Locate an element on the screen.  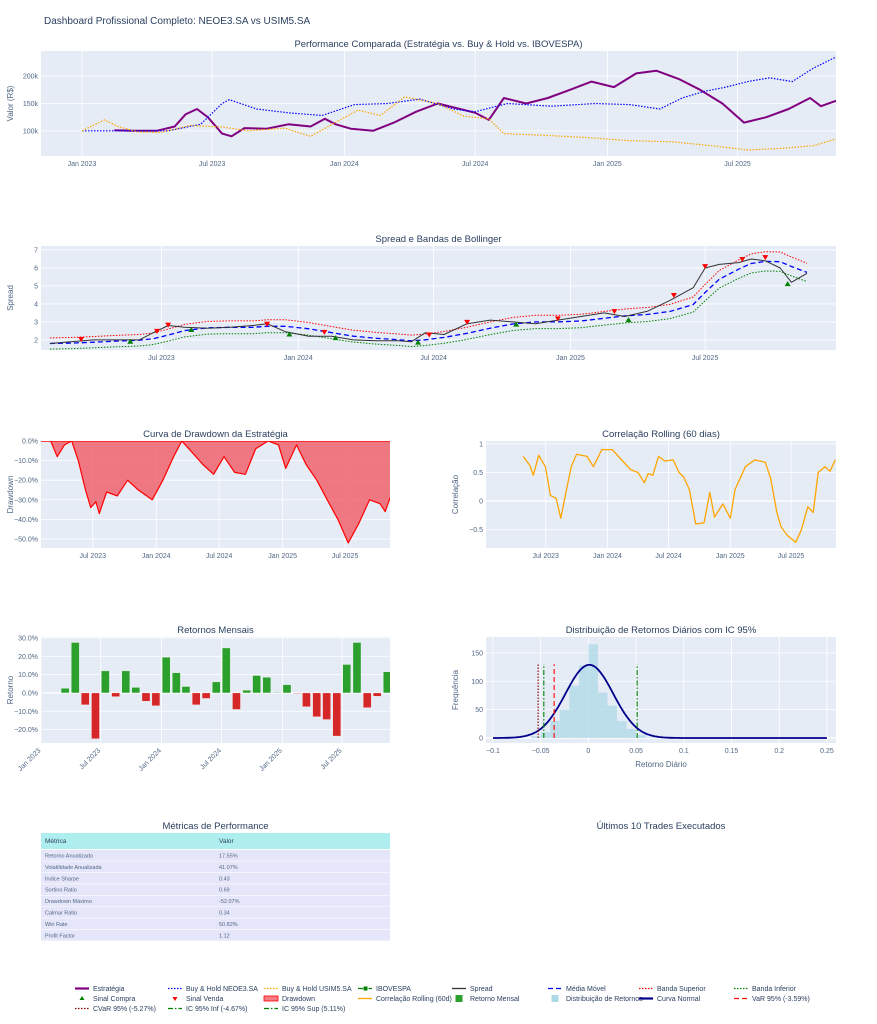
legend-item: Média Móvel is located at coordinates (577, 989).